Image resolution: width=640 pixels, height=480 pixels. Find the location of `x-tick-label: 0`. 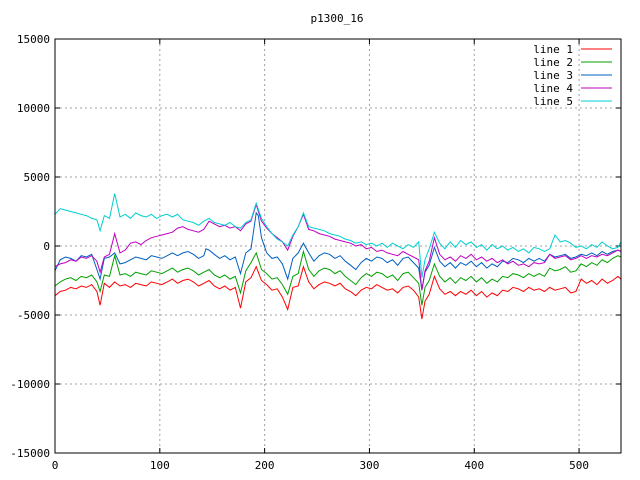

x-tick-label: 0 is located at coordinates (55, 465).